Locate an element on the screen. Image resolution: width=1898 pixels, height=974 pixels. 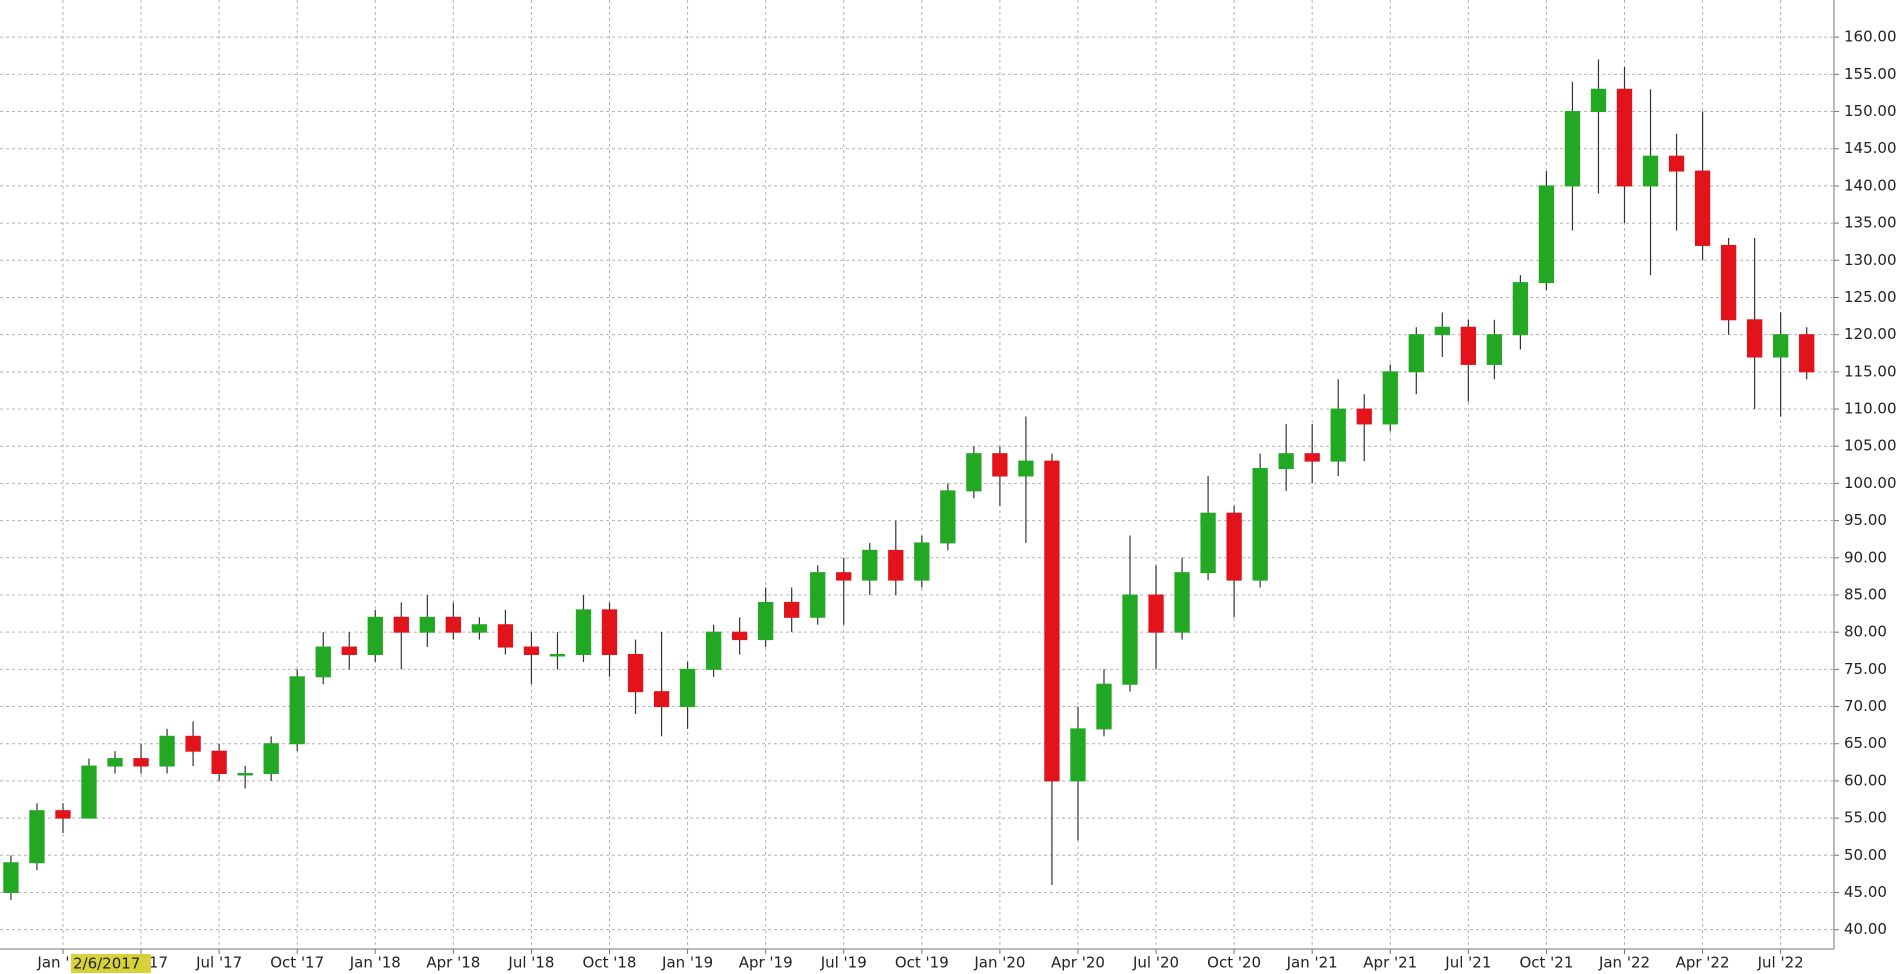
y-tick-label: 65.00 is located at coordinates (1865, 743).